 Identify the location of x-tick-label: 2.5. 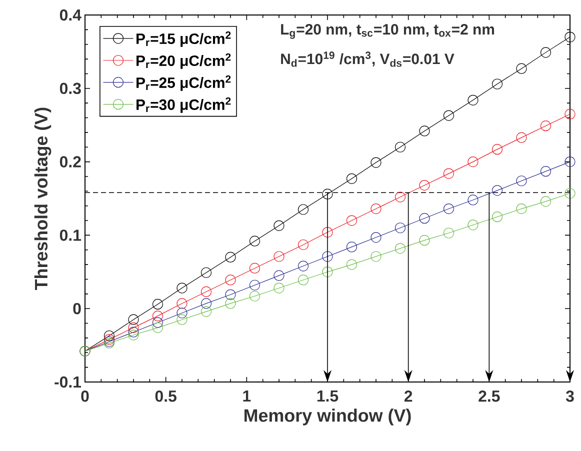
(489, 396).